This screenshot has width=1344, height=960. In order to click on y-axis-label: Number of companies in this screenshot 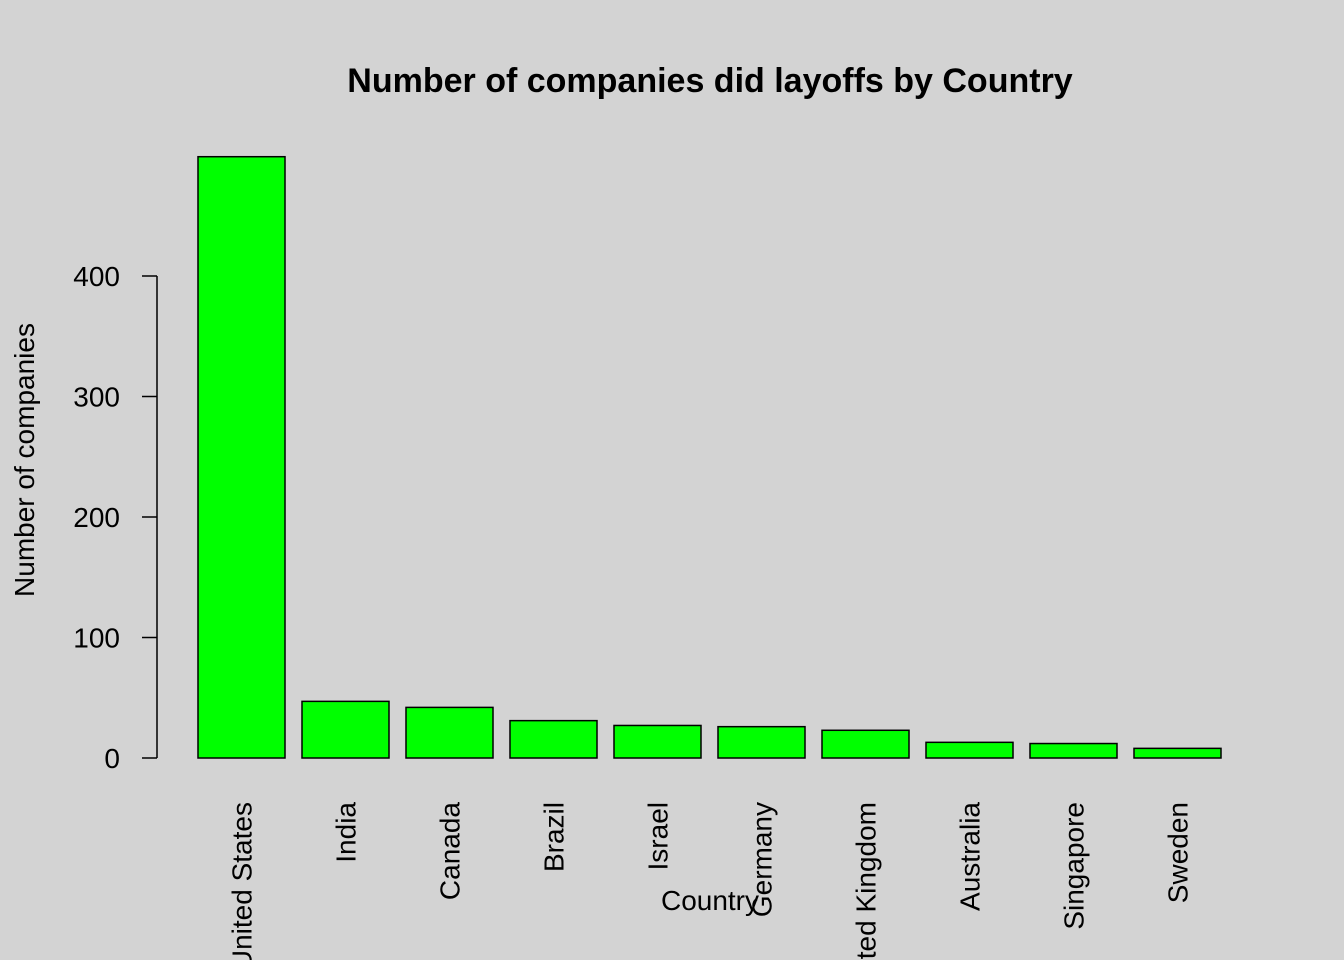, I will do `click(24, 460)`.